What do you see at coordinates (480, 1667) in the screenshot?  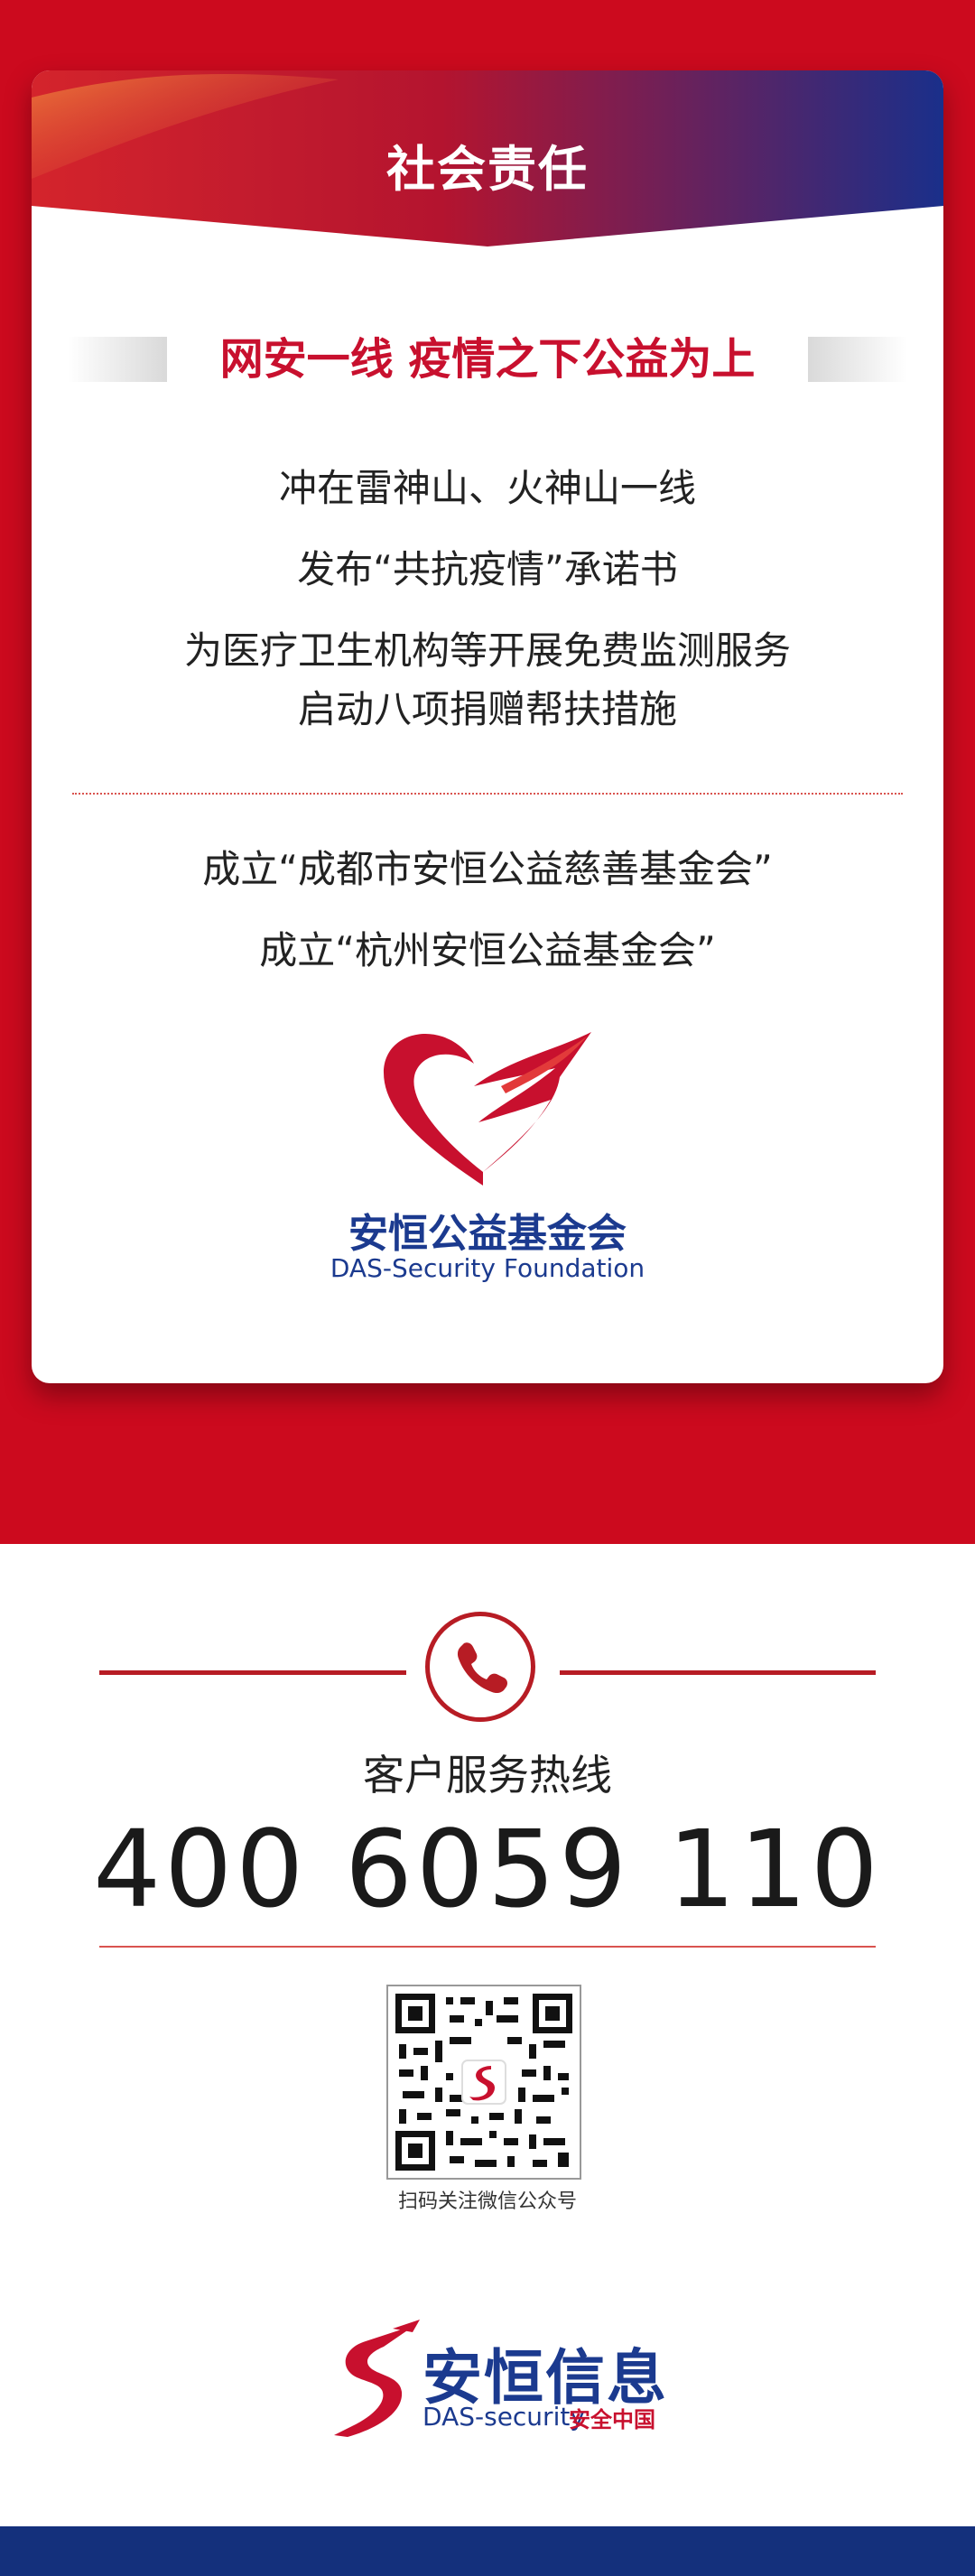 I see `phone-icon` at bounding box center [480, 1667].